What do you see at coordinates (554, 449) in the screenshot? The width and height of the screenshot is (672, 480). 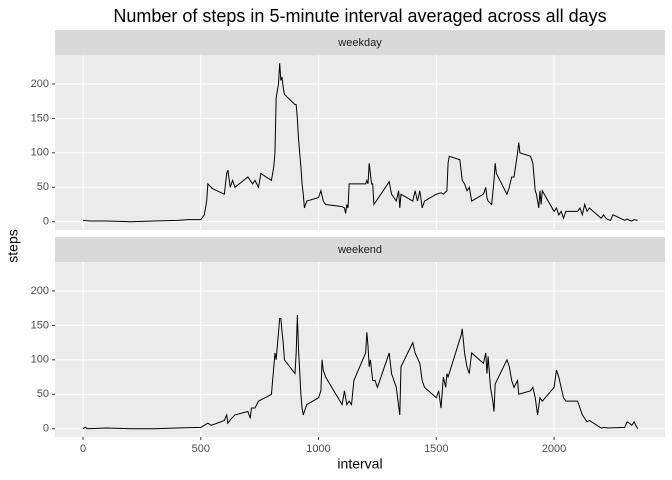 I see `x-tick-label: 2000` at bounding box center [554, 449].